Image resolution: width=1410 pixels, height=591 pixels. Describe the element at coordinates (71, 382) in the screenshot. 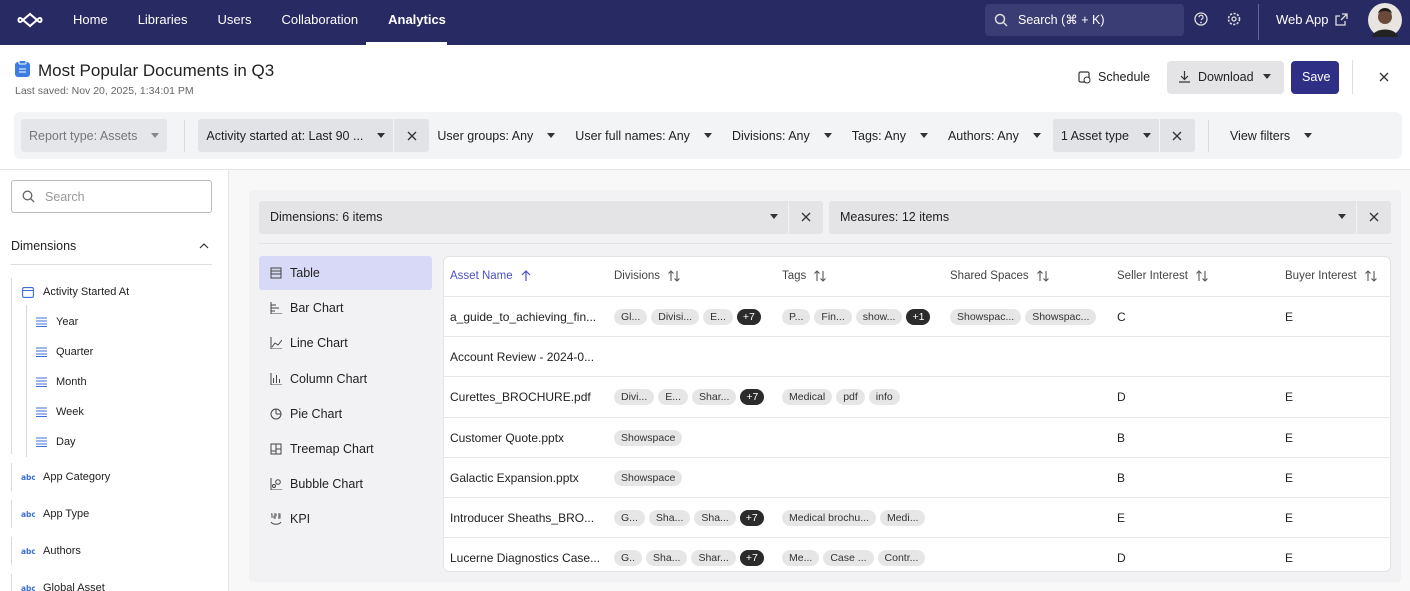

I see `dimension-subitem: Month` at that location.